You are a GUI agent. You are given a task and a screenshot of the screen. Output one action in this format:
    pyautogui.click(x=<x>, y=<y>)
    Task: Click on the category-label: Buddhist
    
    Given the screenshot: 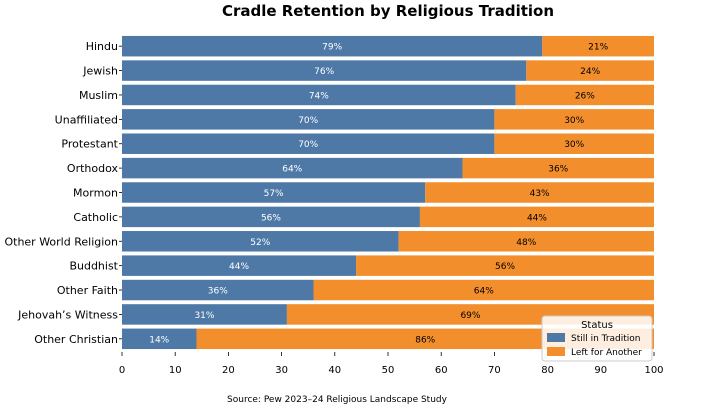 What is the action you would take?
    pyautogui.click(x=93, y=266)
    